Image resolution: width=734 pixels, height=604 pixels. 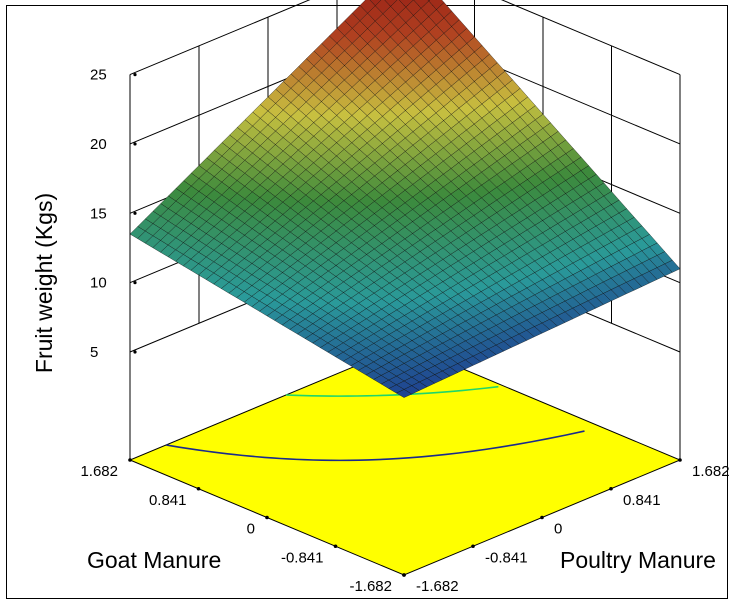 What do you see at coordinates (154, 560) in the screenshot?
I see `x-axis-label: Goat Manure` at bounding box center [154, 560].